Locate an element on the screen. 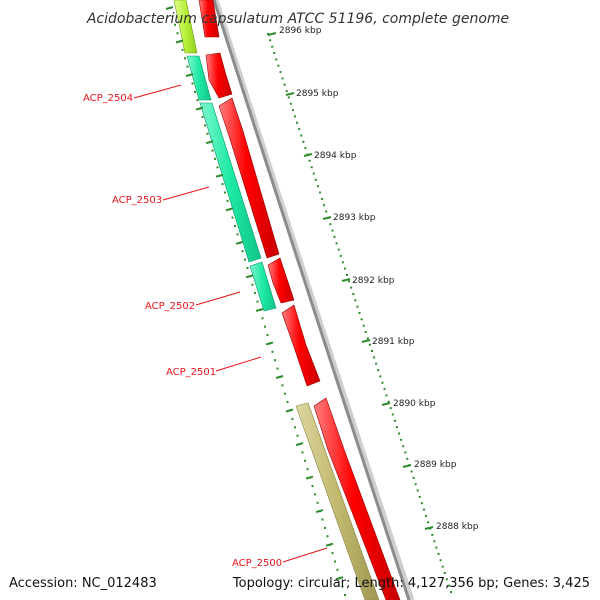 Image resolution: width=600 pixels, height=600 pixels. kbp-tick-label: 2892 kbp is located at coordinates (373, 281).